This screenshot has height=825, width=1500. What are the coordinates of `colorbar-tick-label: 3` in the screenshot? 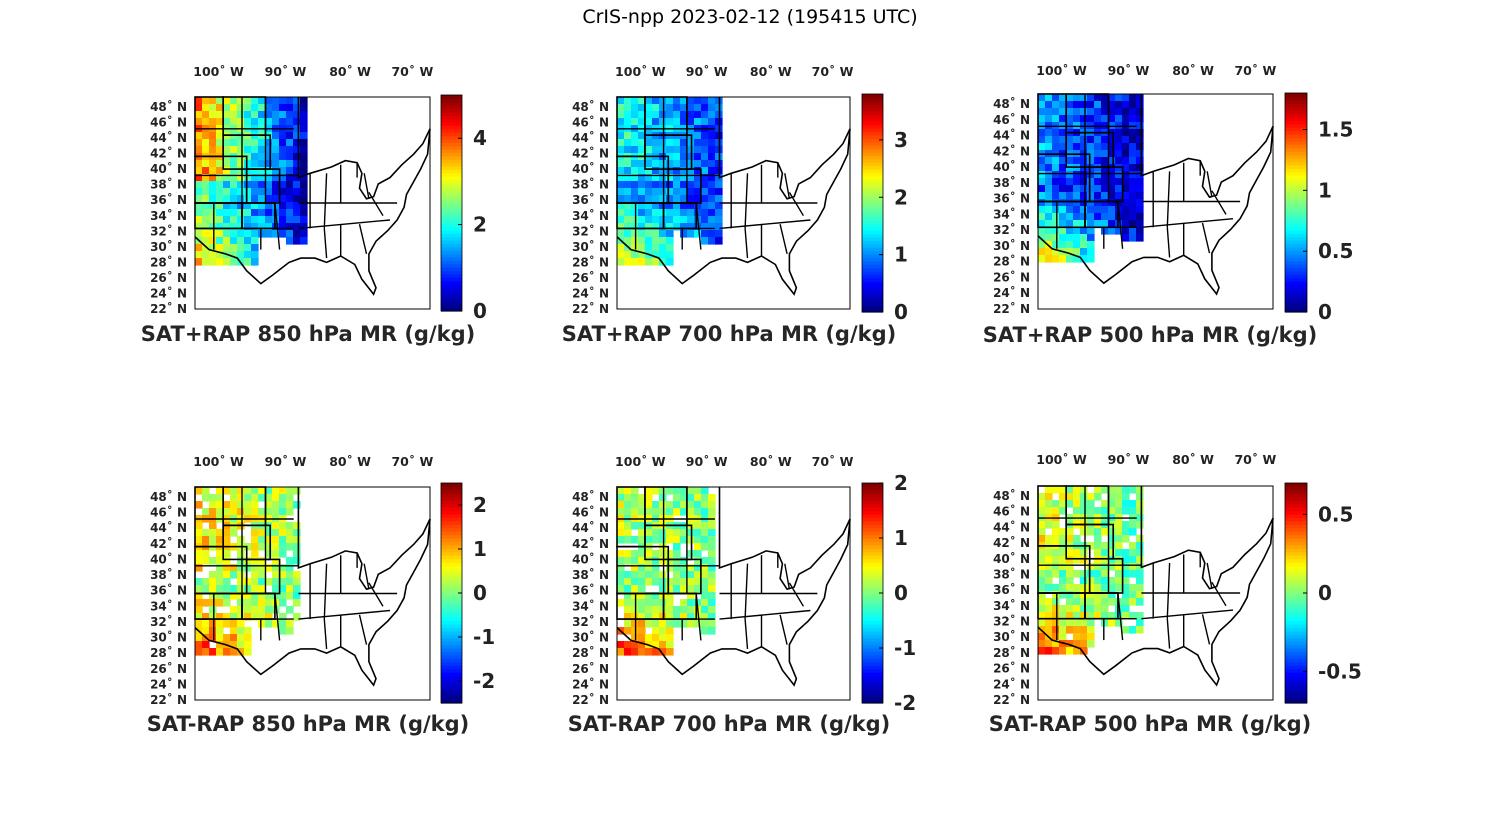 It's located at (901, 140).